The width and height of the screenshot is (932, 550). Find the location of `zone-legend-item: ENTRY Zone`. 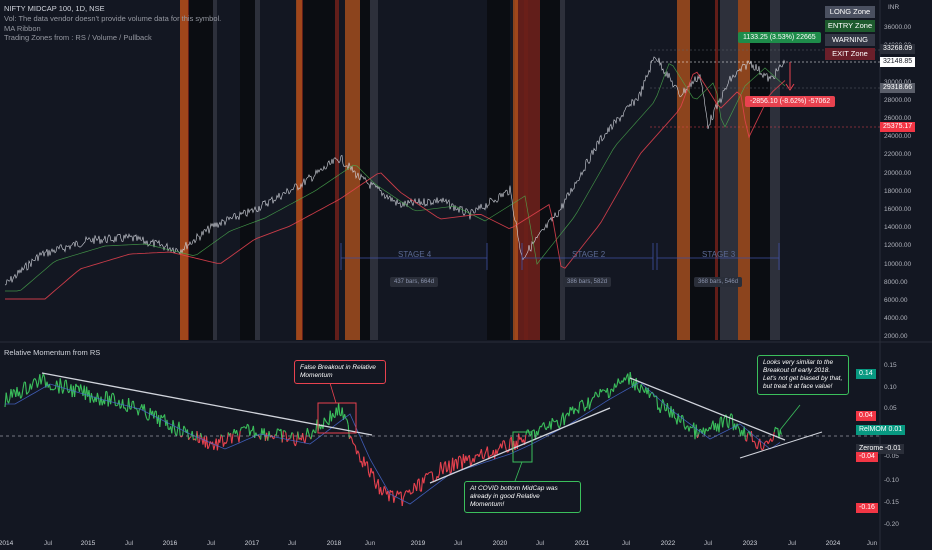

zone-legend-item: ENTRY Zone is located at coordinates (850, 26).